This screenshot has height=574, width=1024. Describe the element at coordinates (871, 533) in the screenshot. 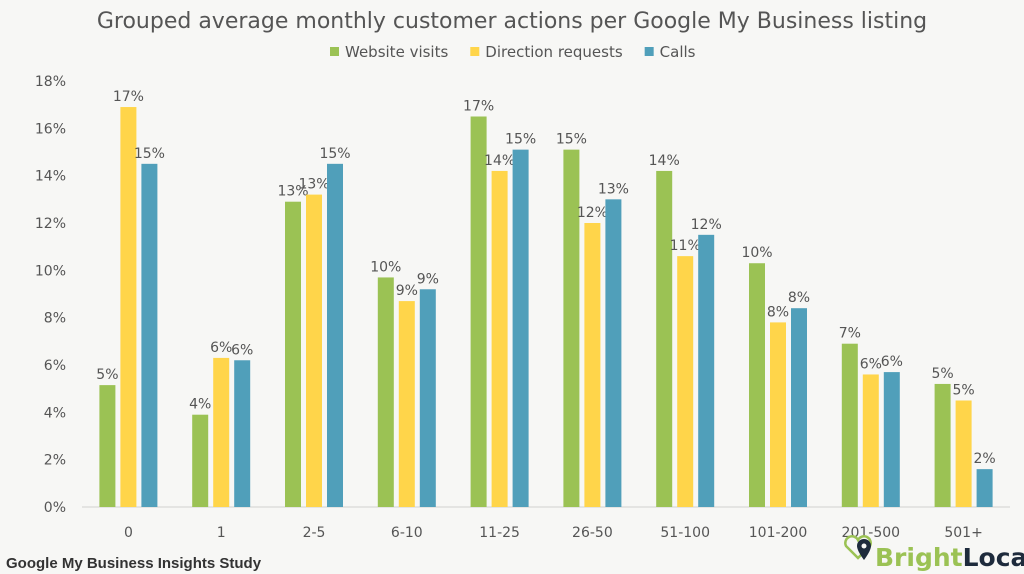

I see `x-tick-label: 201-500` at that location.